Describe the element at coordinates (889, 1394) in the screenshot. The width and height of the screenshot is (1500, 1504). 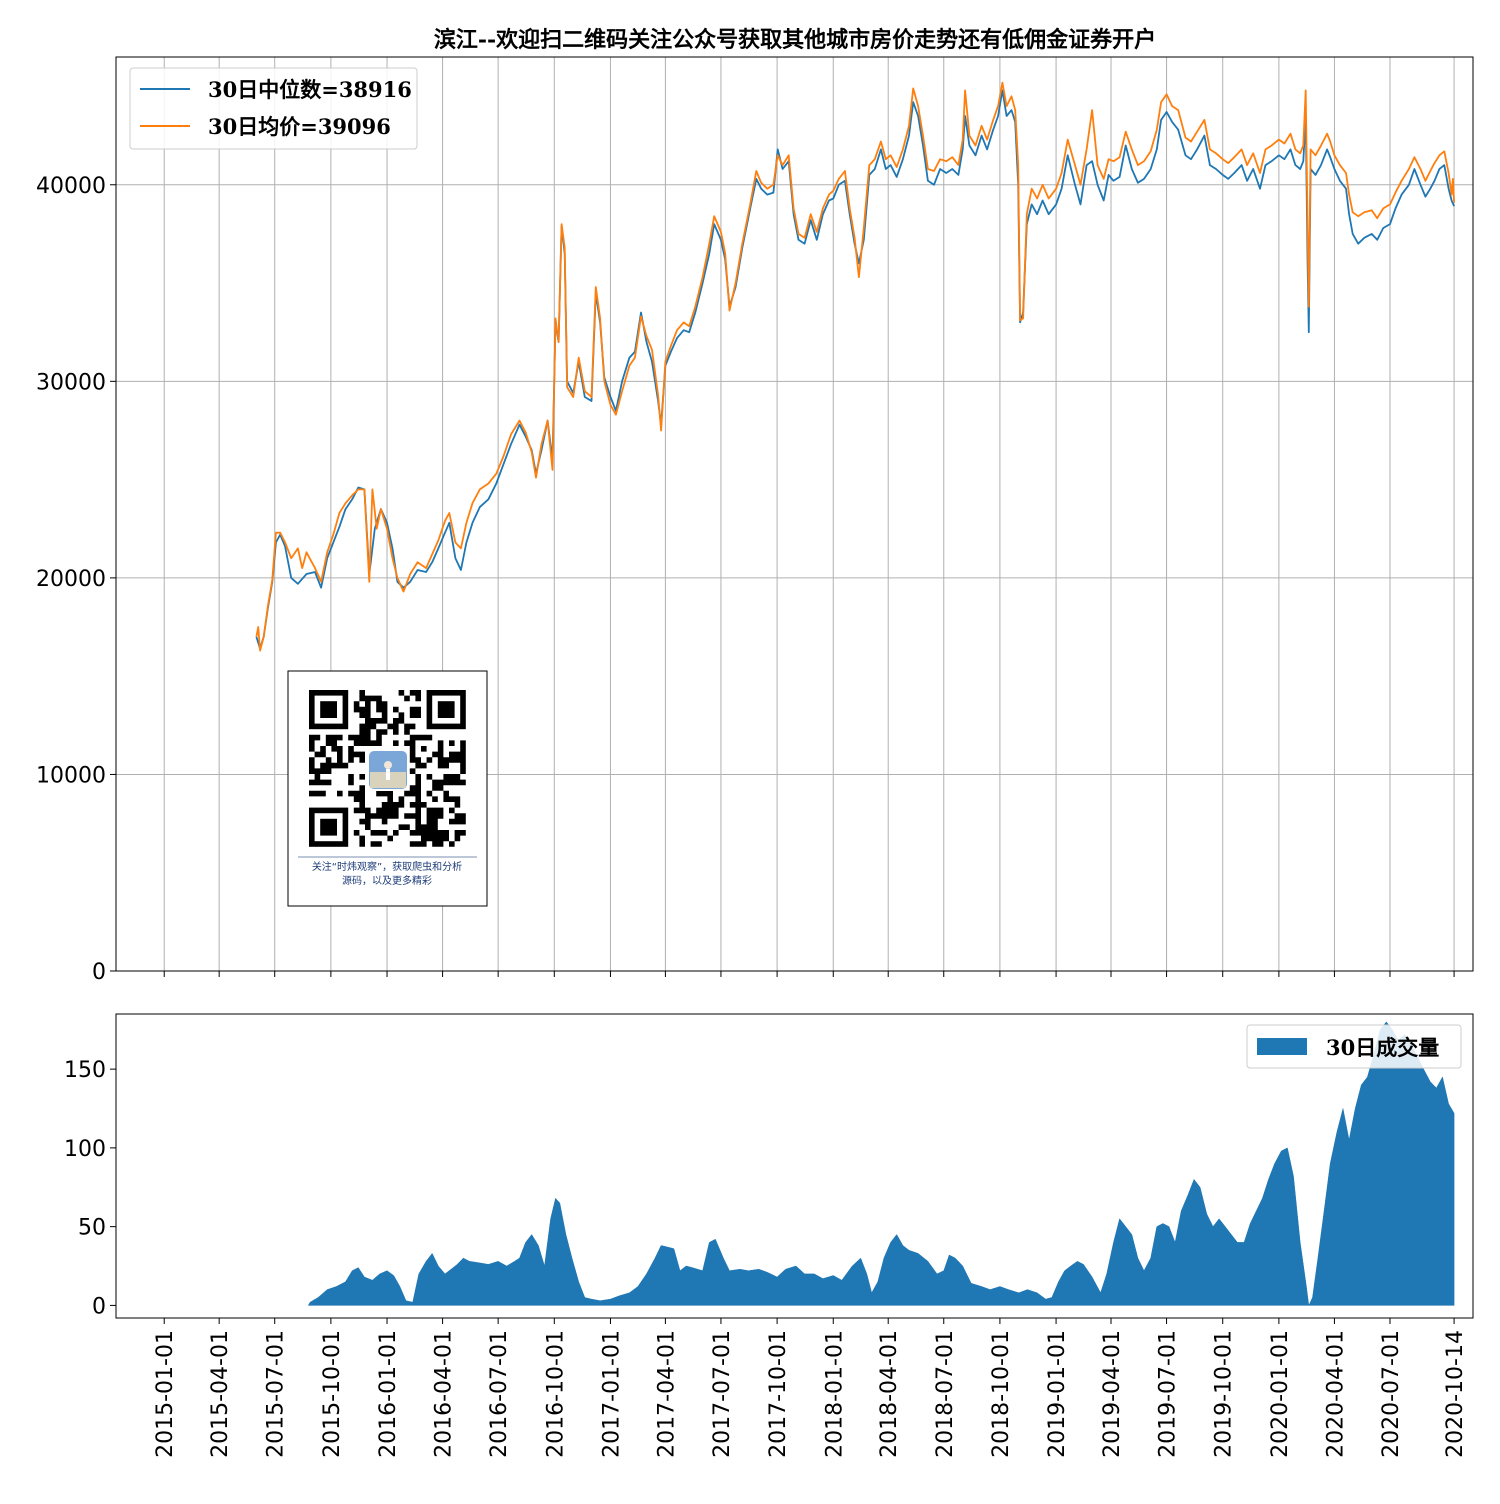
I see `volume-xtick-label-13: 2018-04-01` at that location.